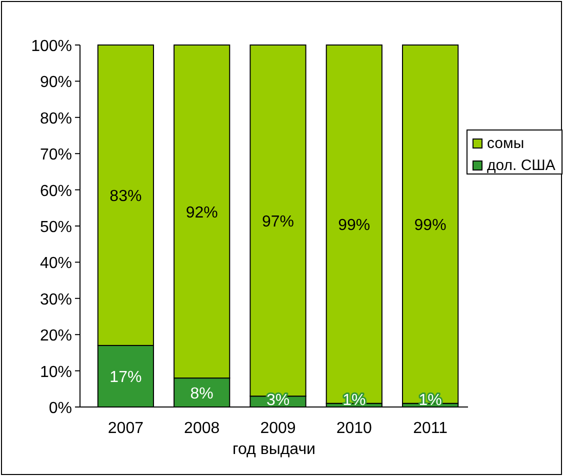  What do you see at coordinates (51, 46) in the screenshot?
I see `y-tick-label: 100%` at bounding box center [51, 46].